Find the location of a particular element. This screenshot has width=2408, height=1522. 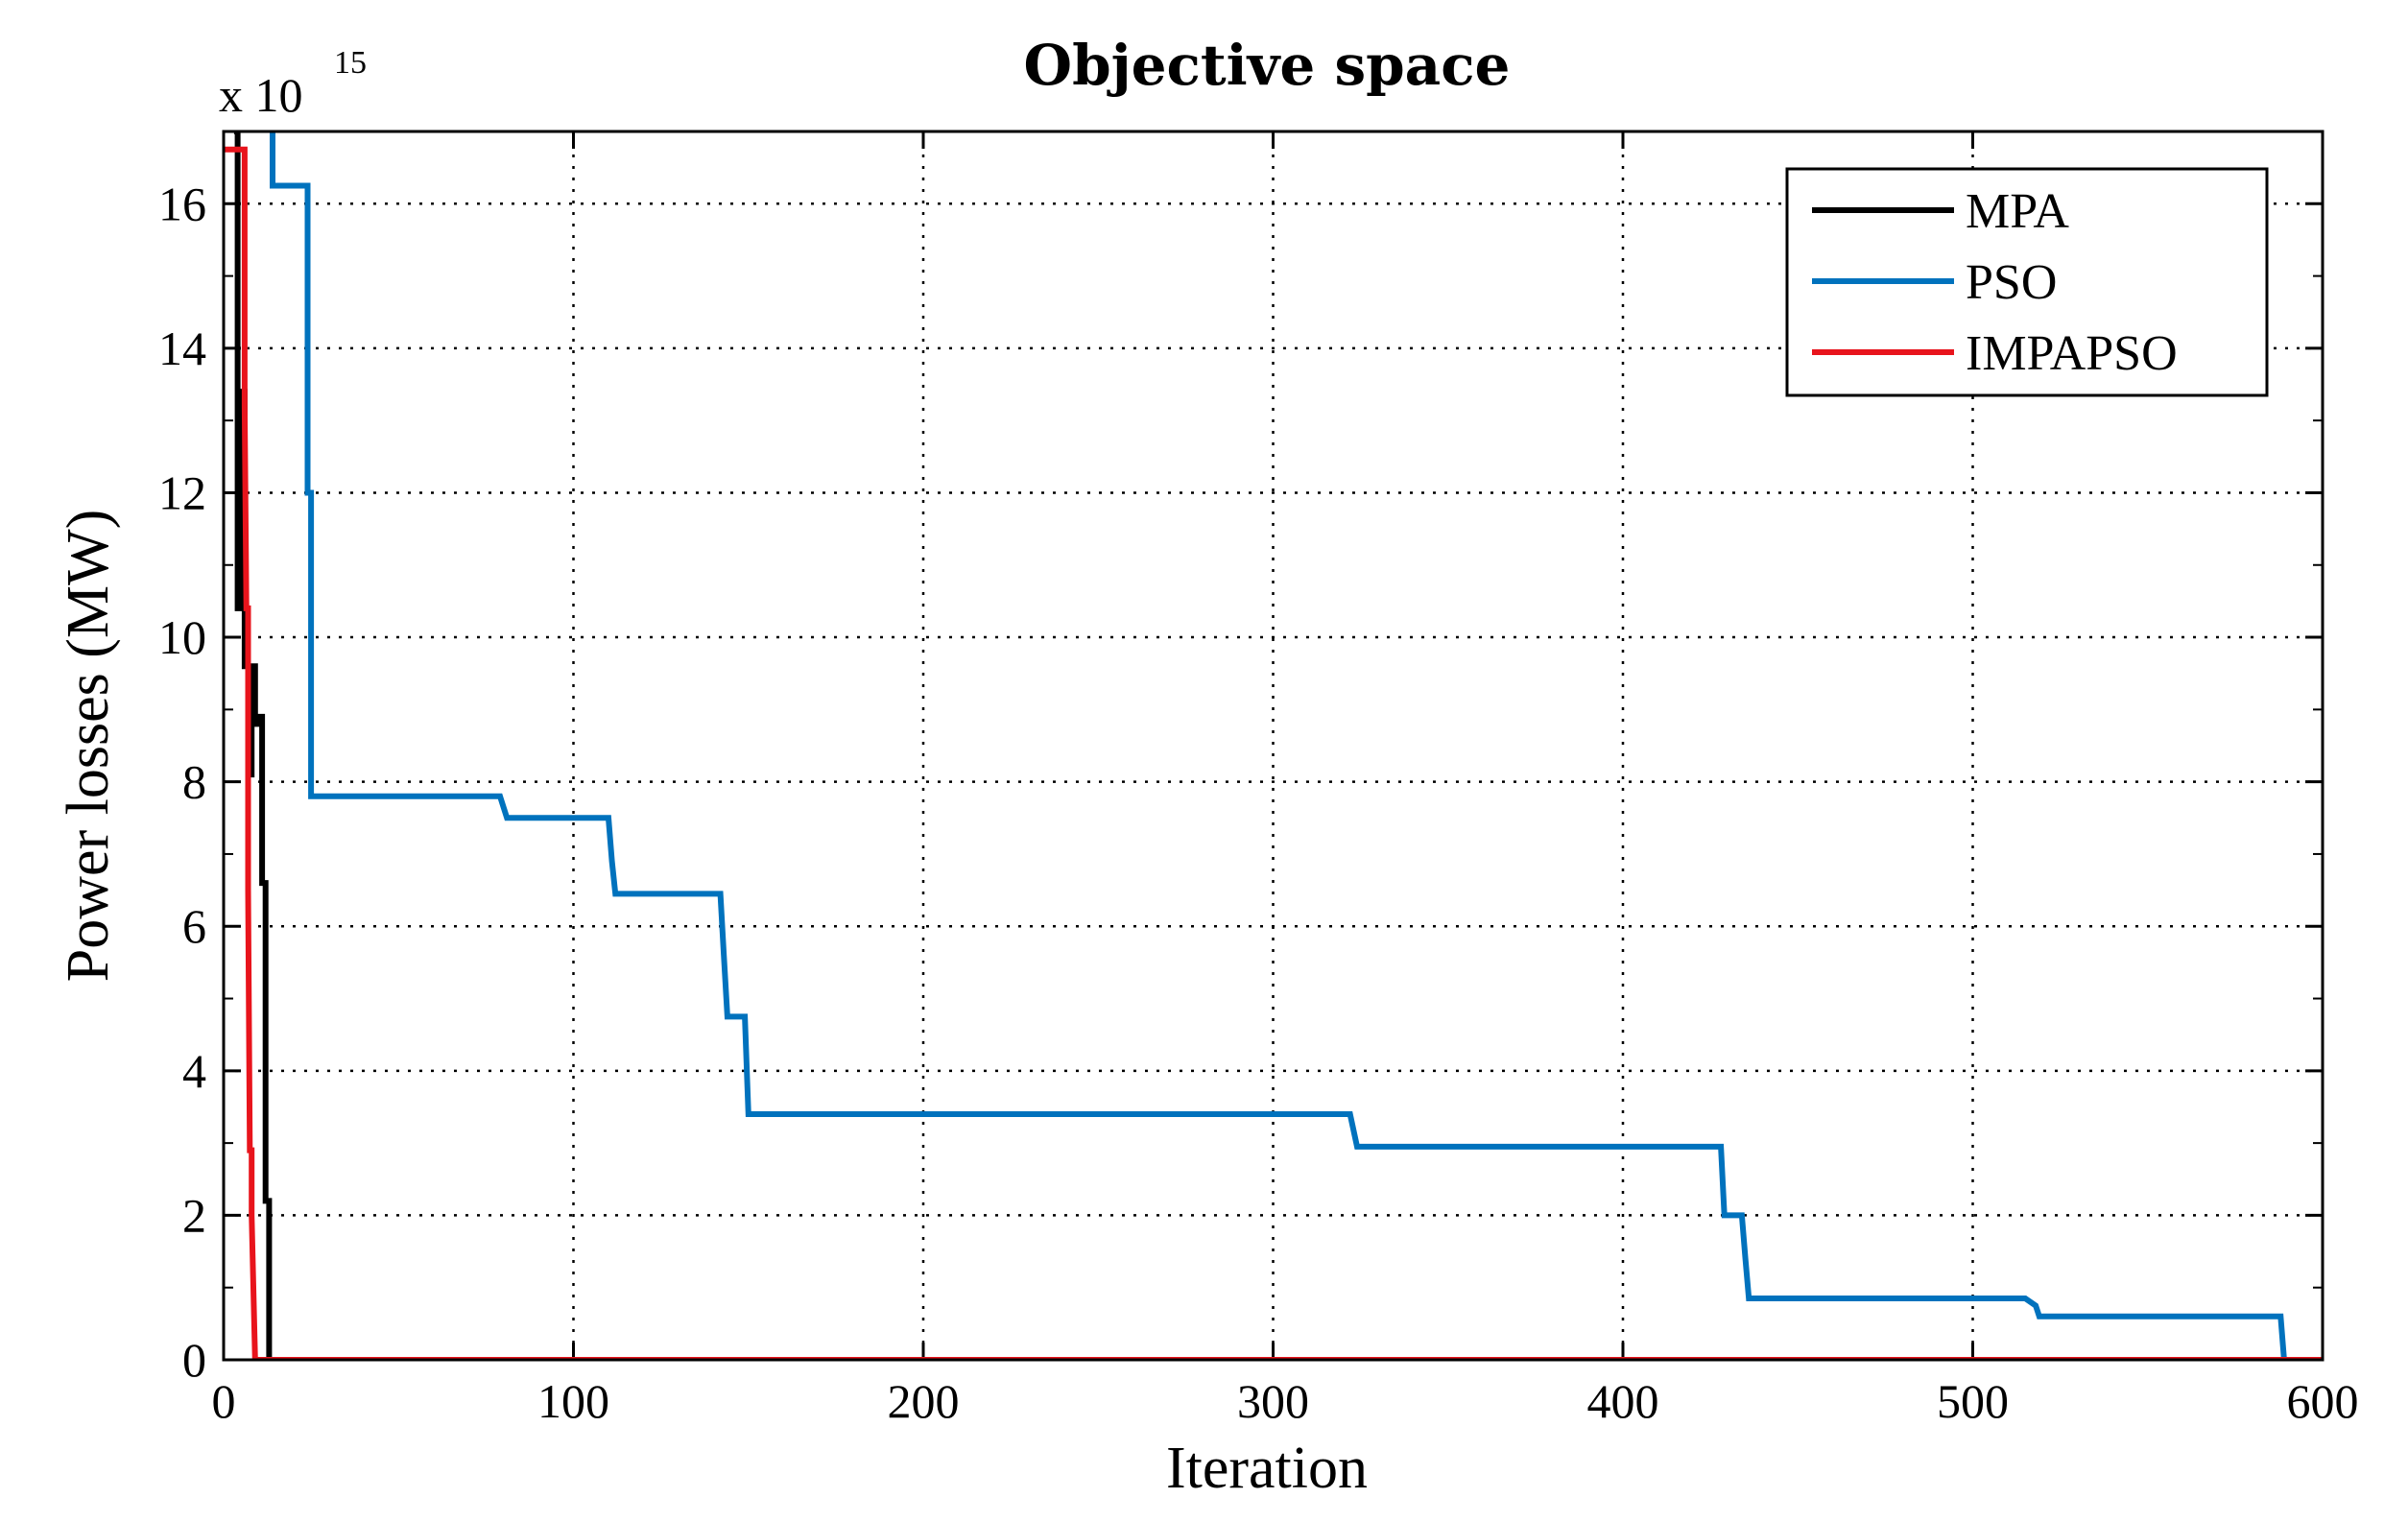

x-tick-label: 100 is located at coordinates (573, 1401).